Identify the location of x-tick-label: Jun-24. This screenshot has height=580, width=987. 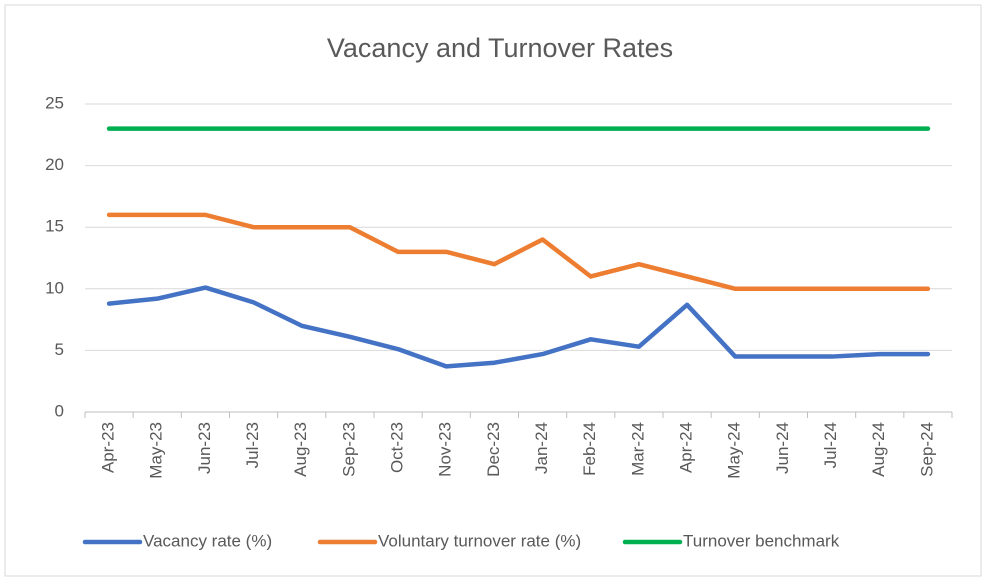
(782, 448).